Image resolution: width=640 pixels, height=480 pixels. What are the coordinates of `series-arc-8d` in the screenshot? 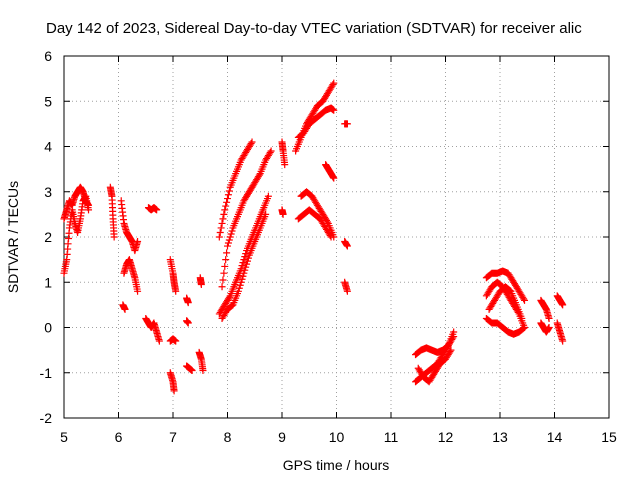 It's located at (244, 266).